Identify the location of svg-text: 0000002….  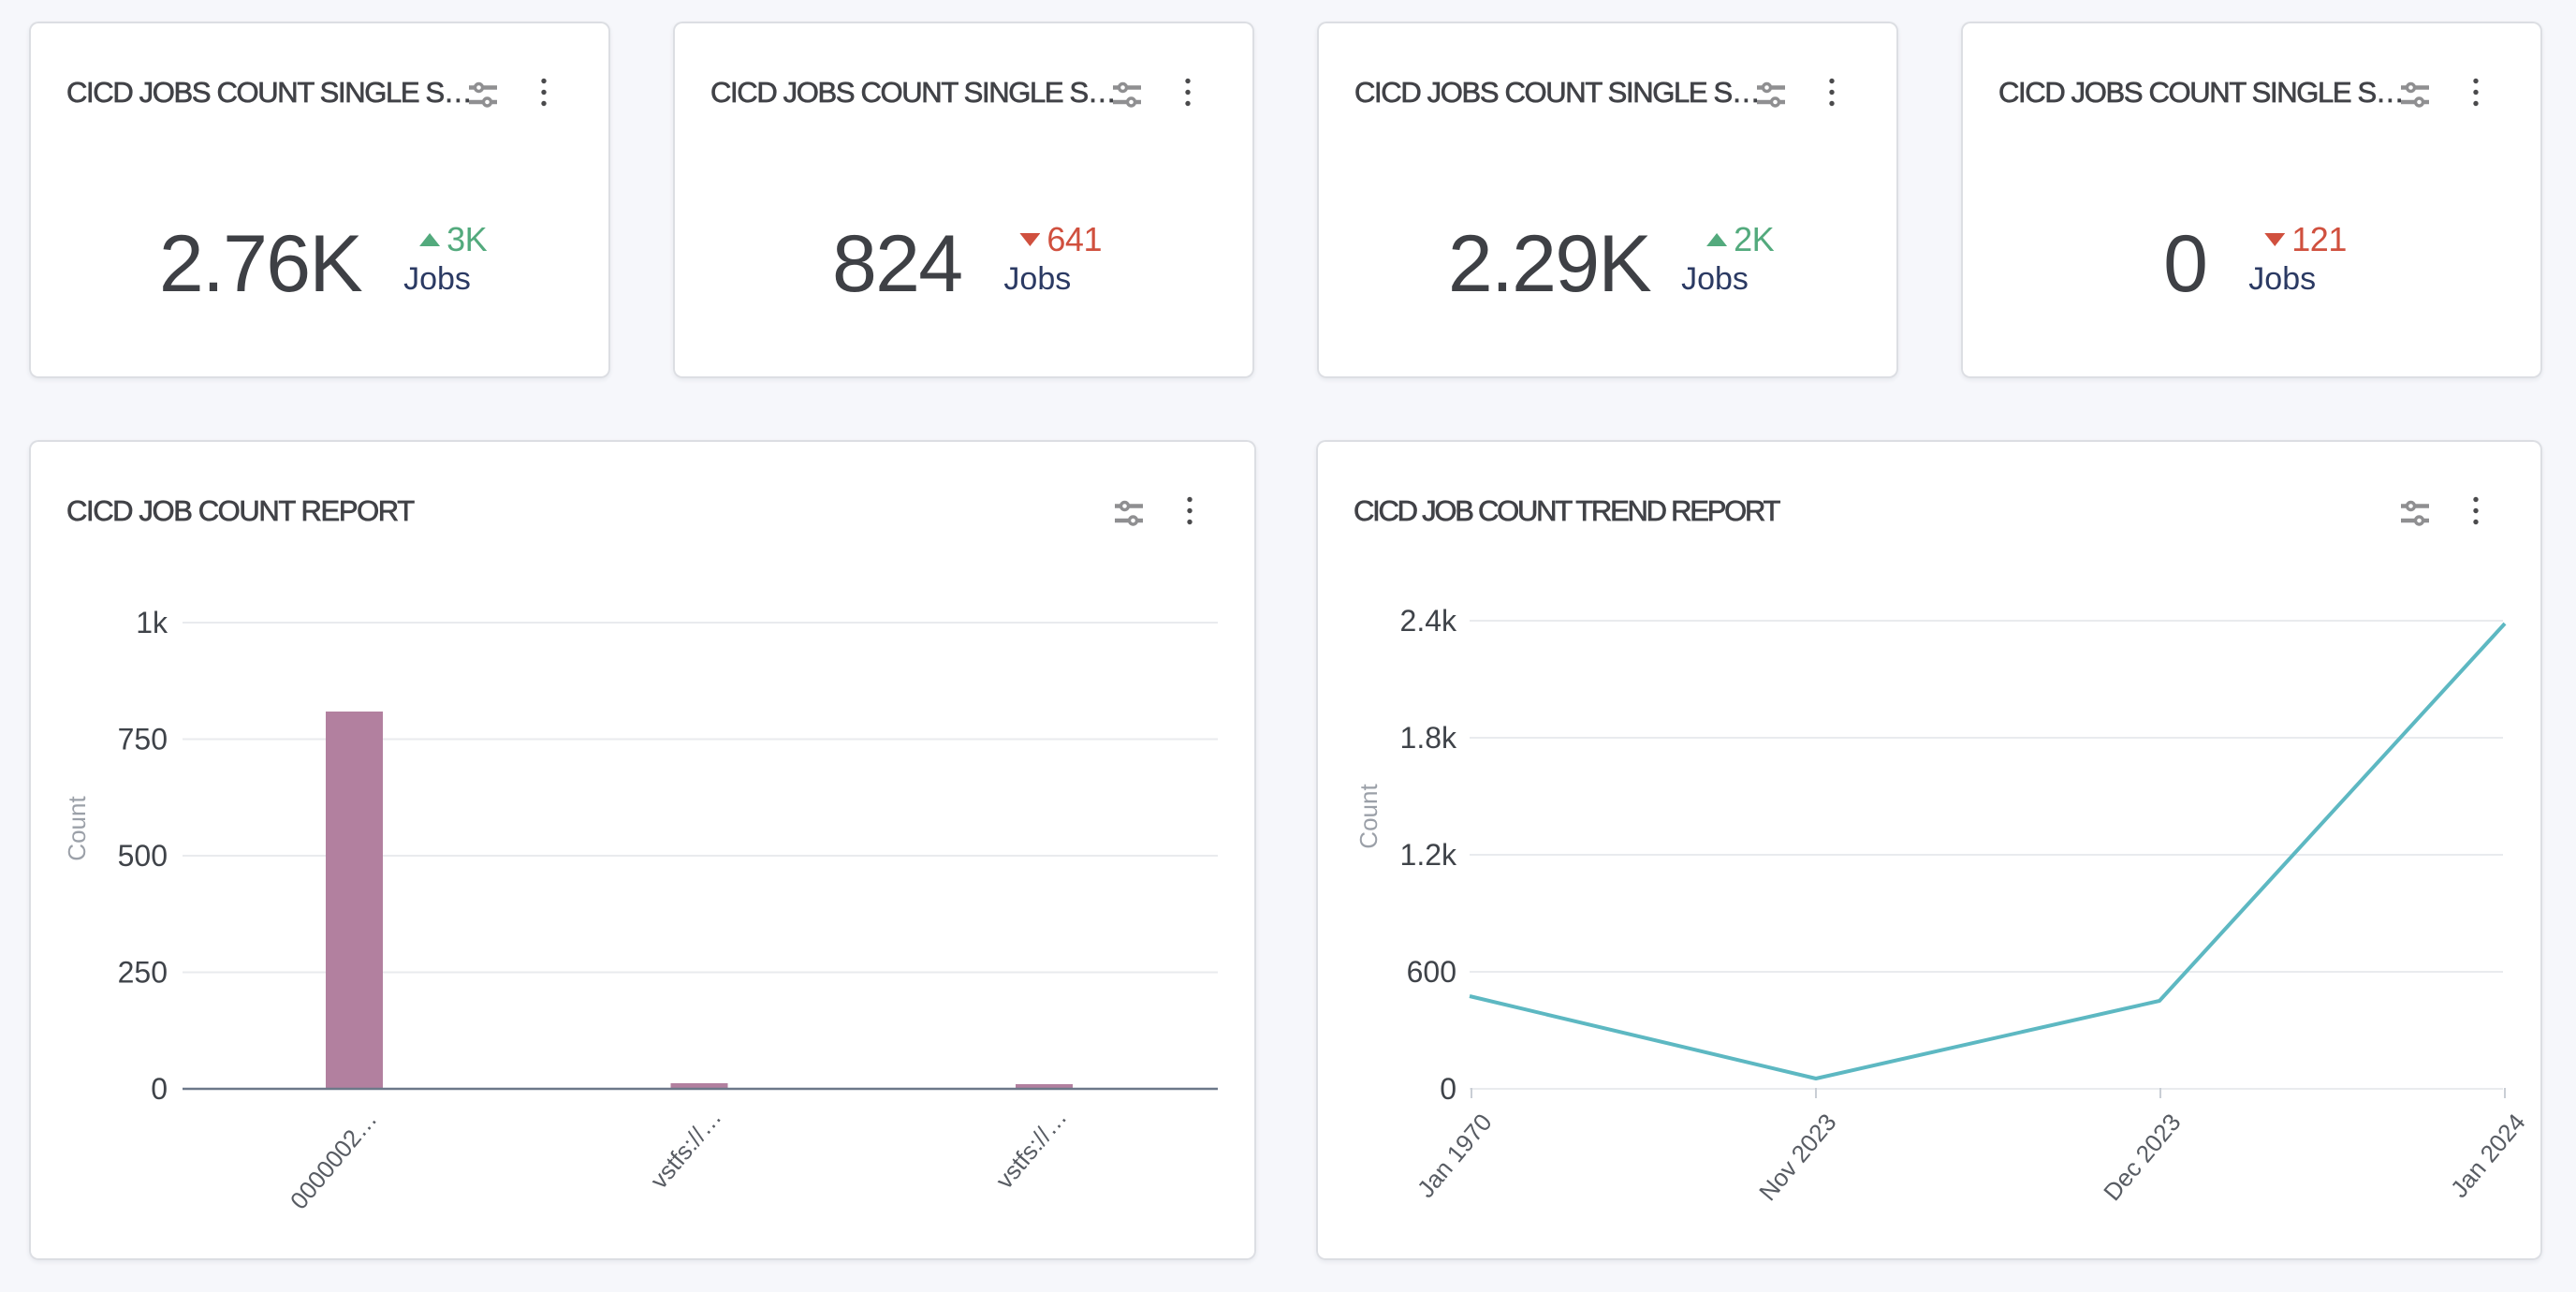
(334, 1160).